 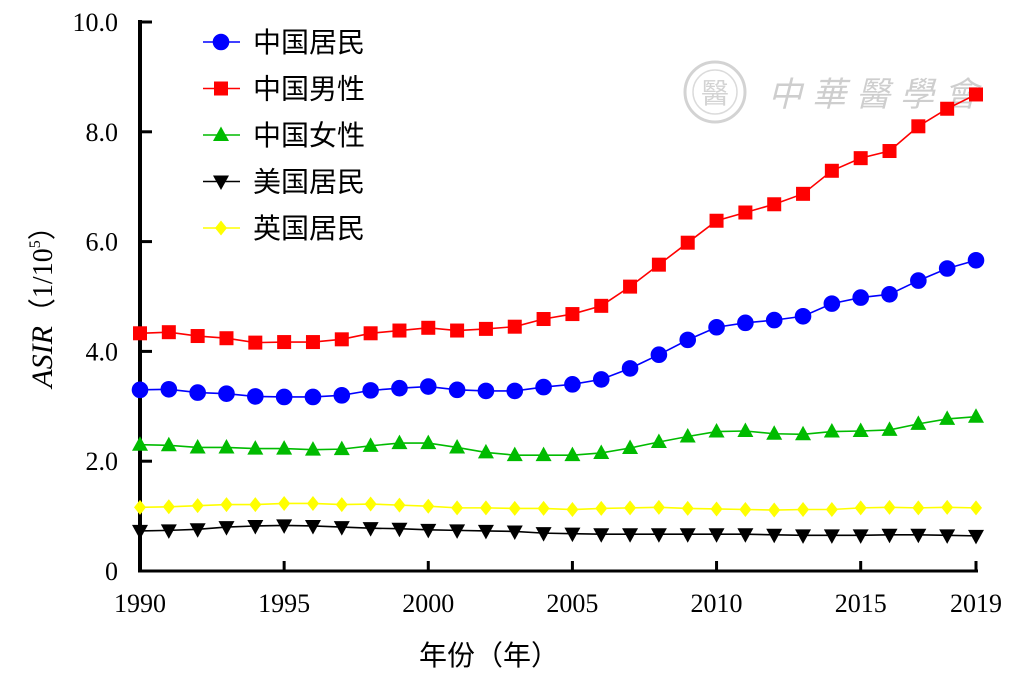 What do you see at coordinates (309, 228) in the screenshot?
I see `legend-label: 英国居民` at bounding box center [309, 228].